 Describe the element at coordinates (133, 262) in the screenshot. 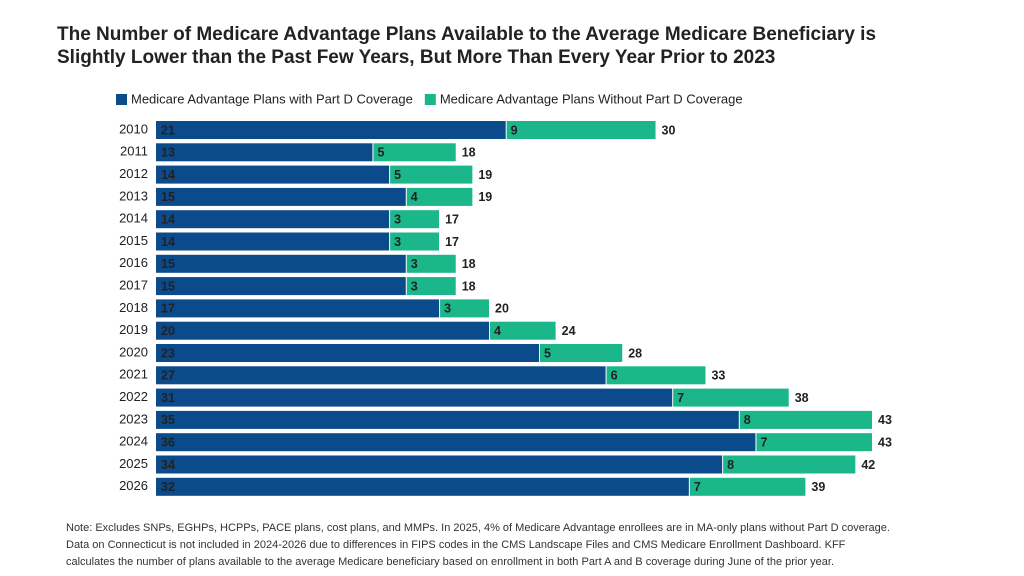

I see `y-tick-label: 2016` at that location.